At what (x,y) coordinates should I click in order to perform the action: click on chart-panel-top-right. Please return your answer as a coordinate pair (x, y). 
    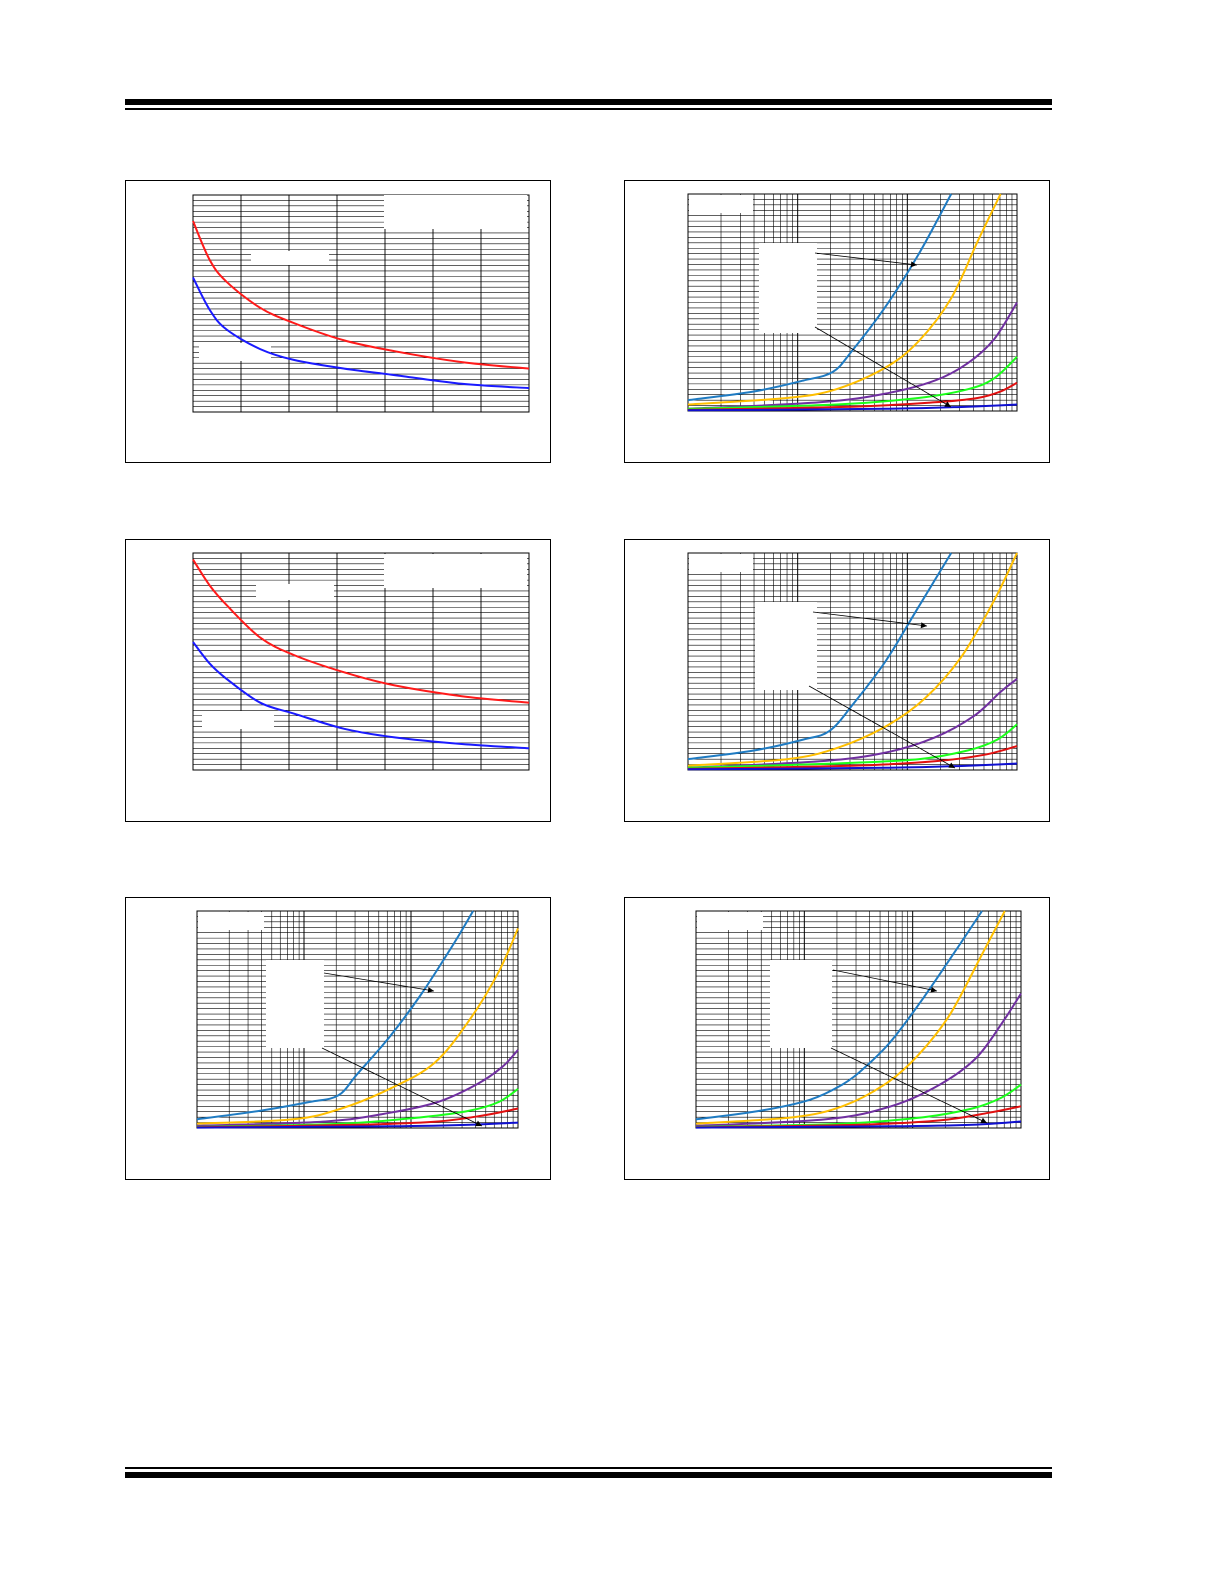
    Looking at the image, I should click on (837, 321).